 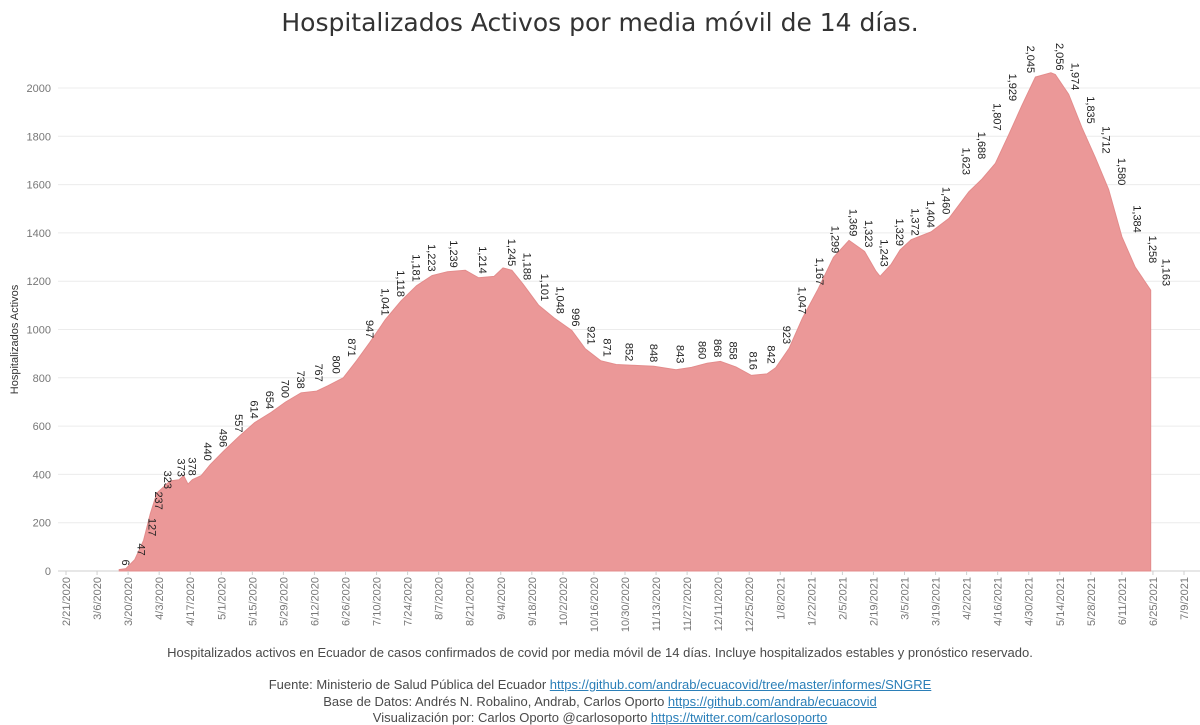 What do you see at coordinates (1030, 60) in the screenshot?
I see `data-label: 2,045` at bounding box center [1030, 60].